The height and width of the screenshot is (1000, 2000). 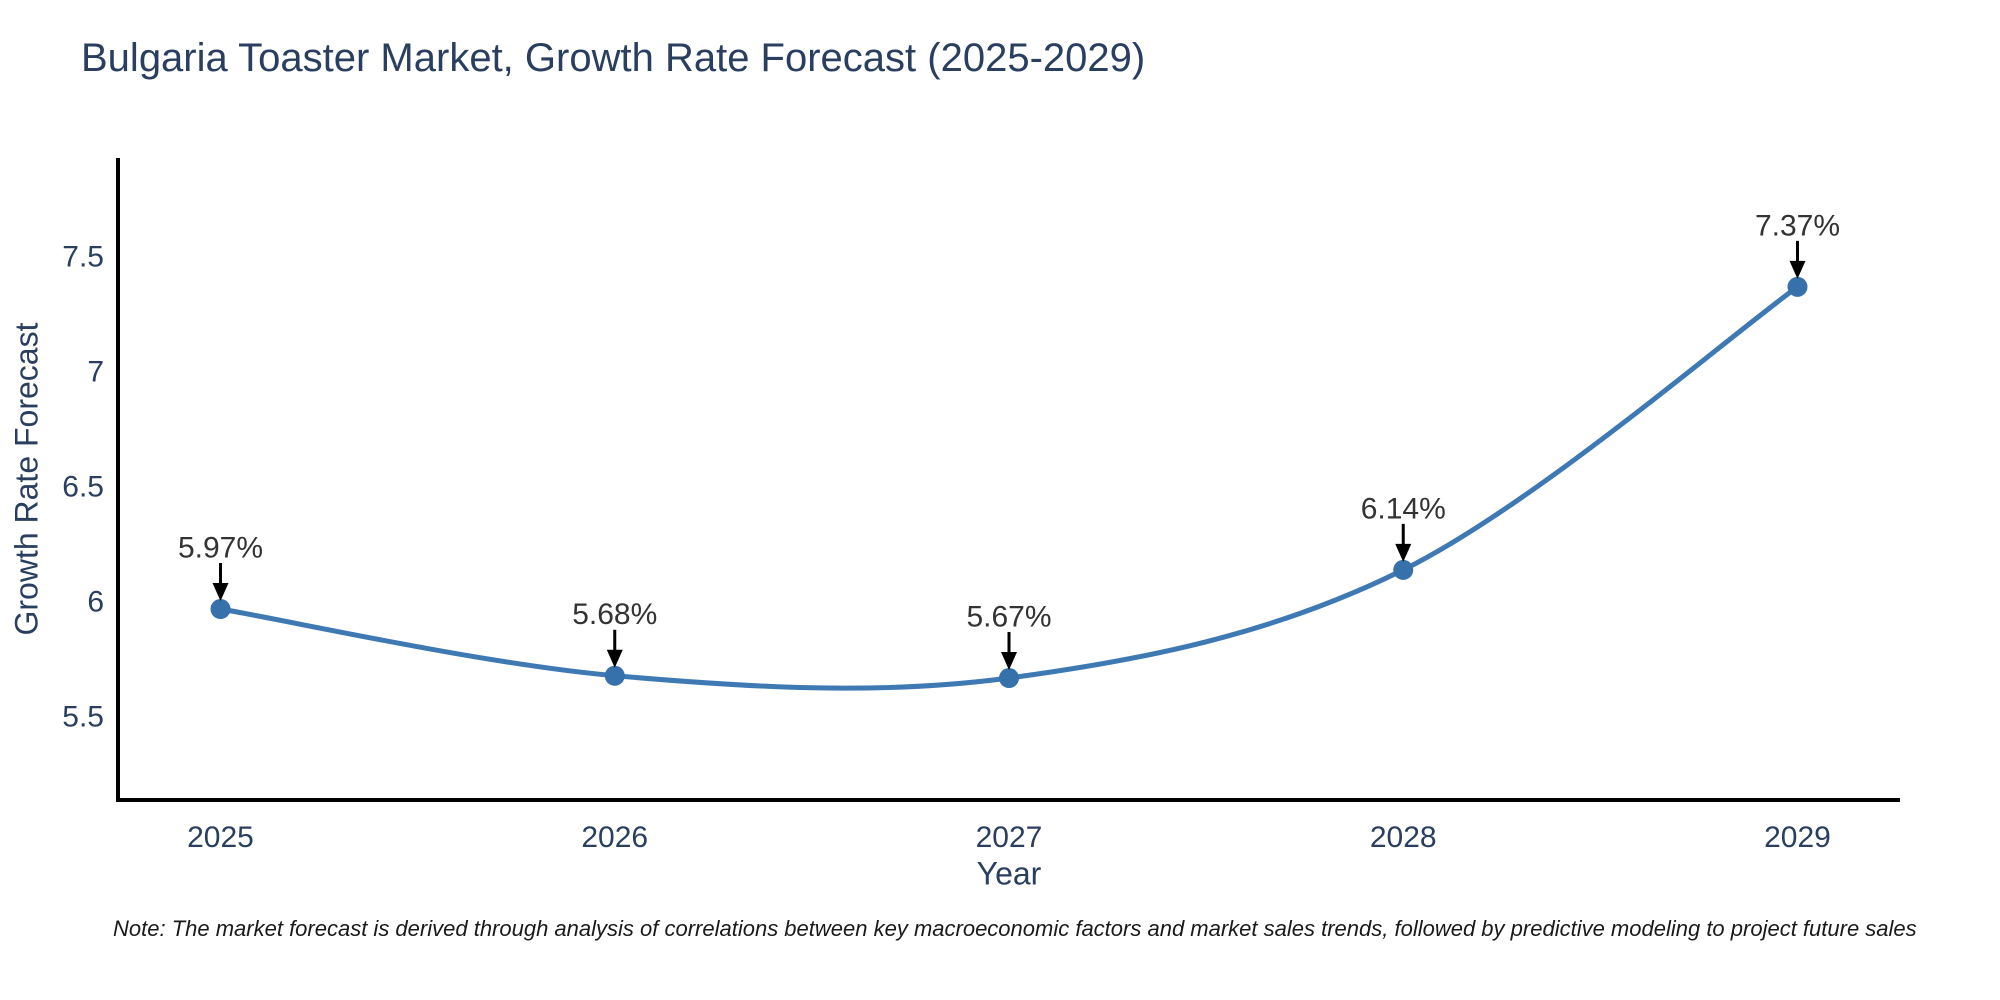 I want to click on y-tick-label: 7.5, so click(x=83, y=256).